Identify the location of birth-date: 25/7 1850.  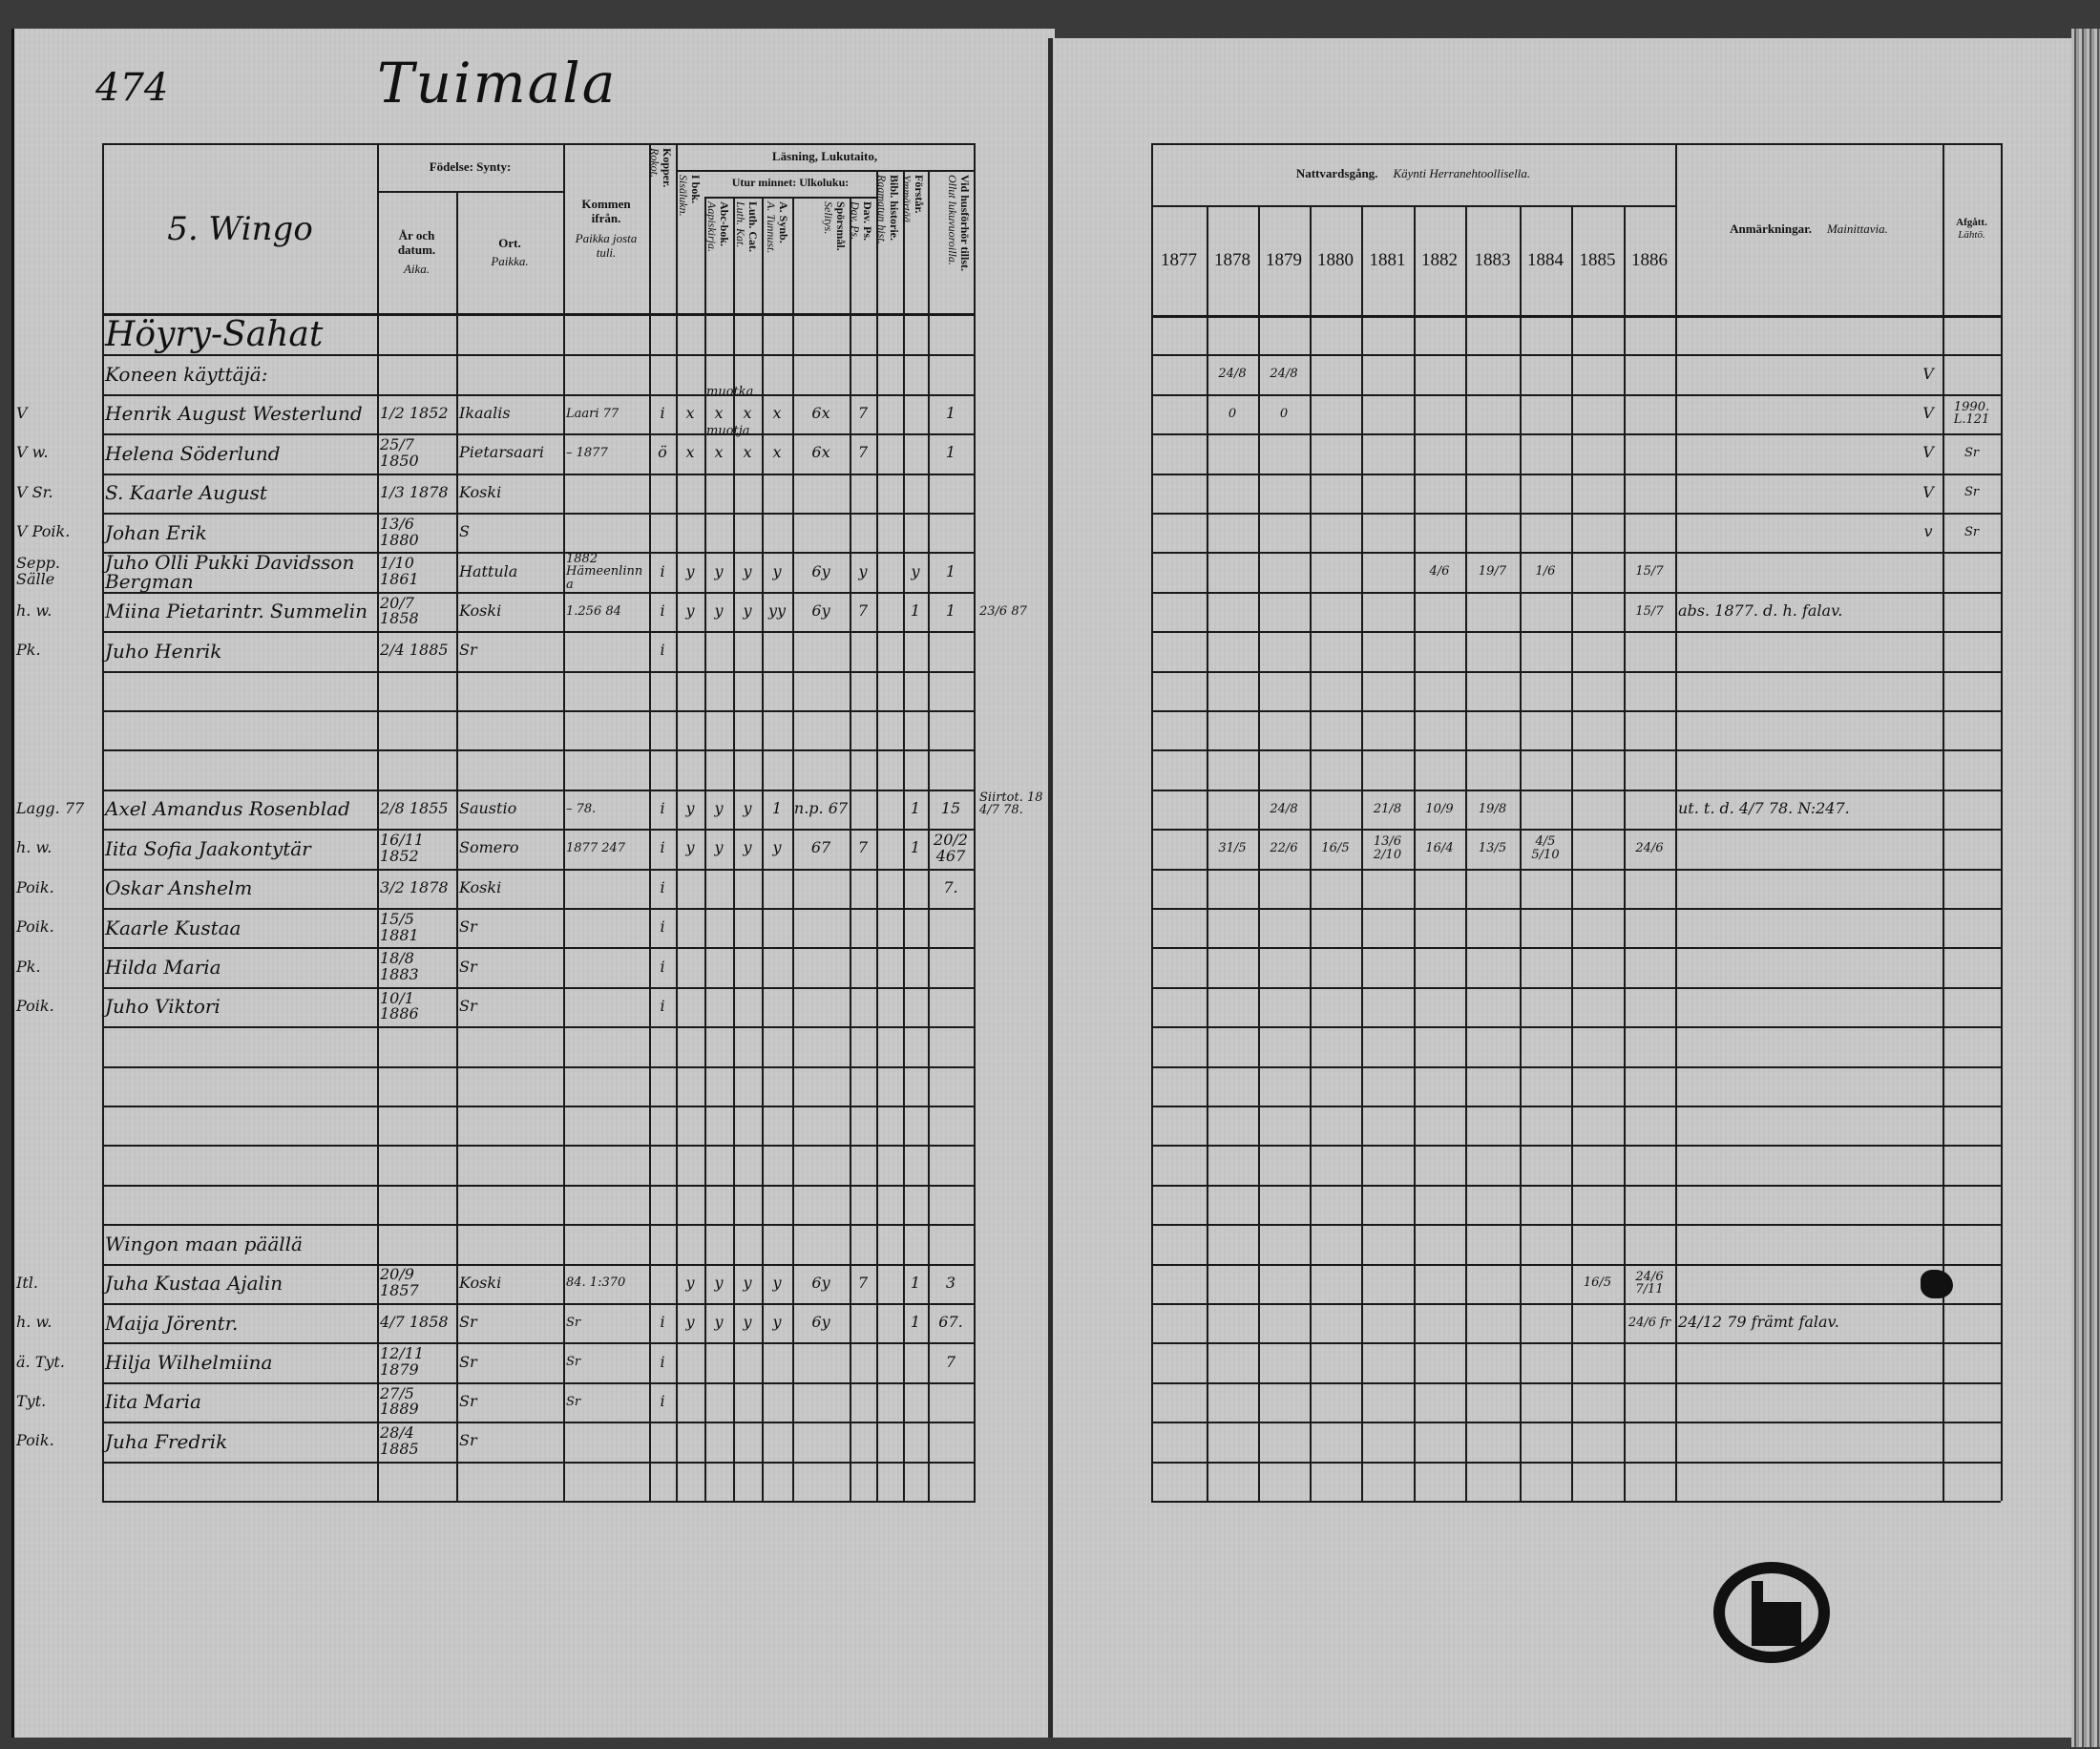
(399, 453).